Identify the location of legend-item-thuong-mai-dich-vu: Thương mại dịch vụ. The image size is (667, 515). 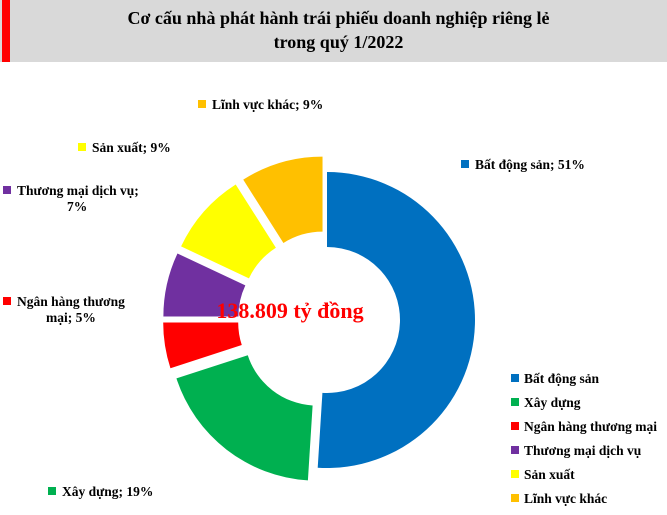
(584, 451).